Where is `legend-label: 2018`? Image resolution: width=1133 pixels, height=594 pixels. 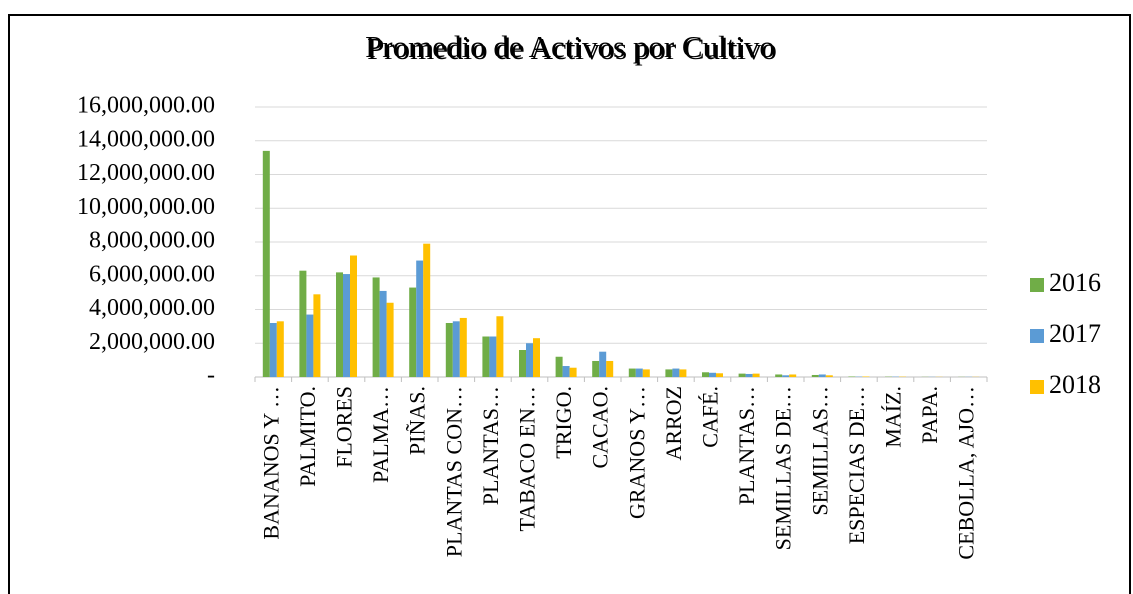
legend-label: 2018 is located at coordinates (1075, 384).